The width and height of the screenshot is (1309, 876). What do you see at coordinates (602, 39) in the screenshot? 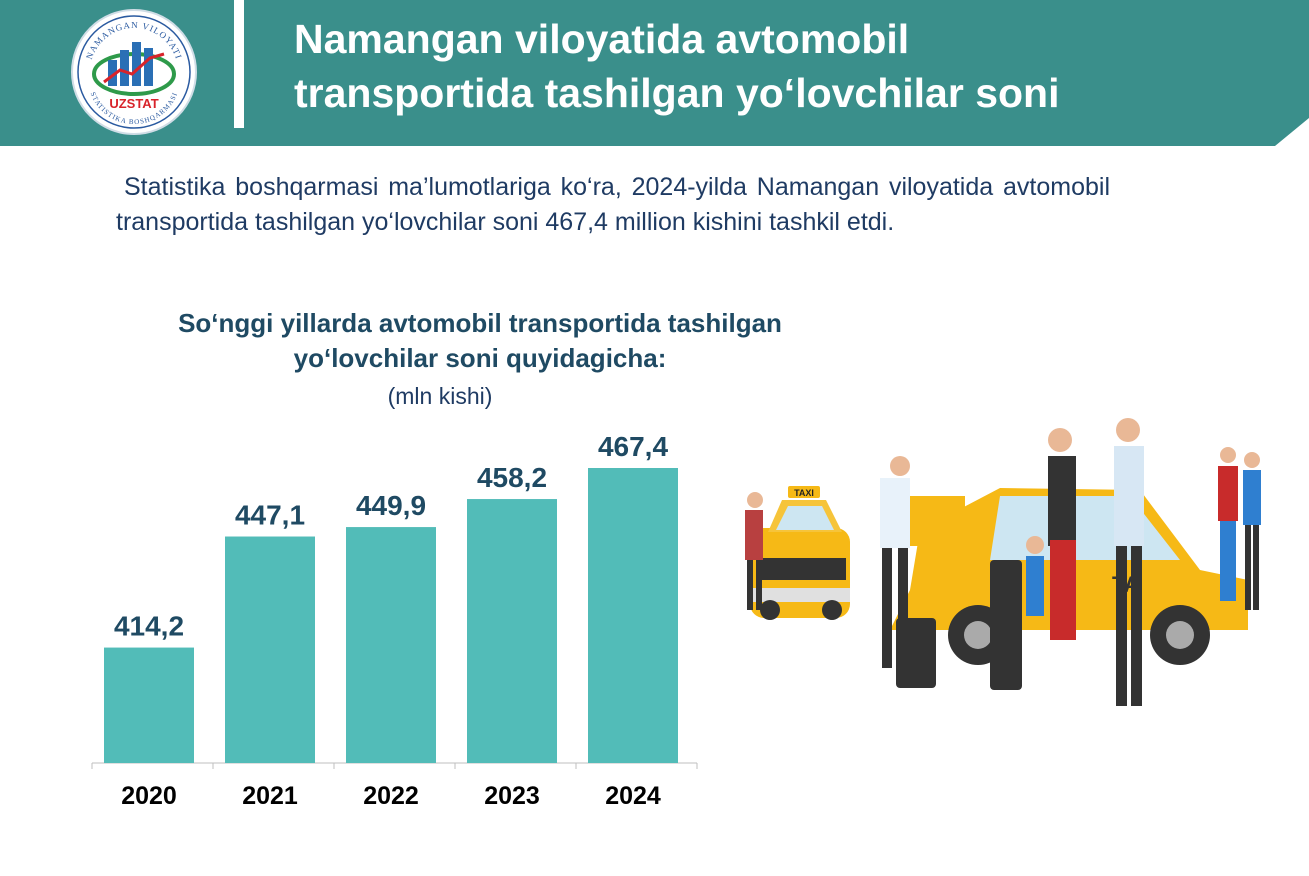
I see `title-line-1: Namangan viloyatida avtomobil` at bounding box center [602, 39].